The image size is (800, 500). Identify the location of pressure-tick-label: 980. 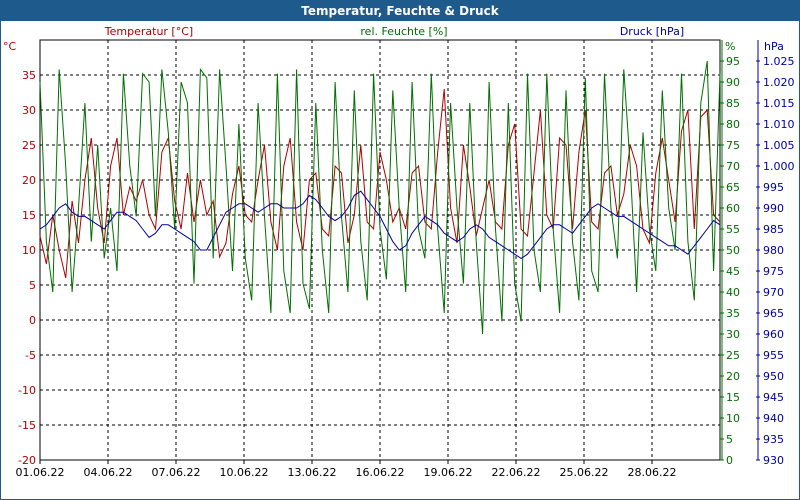
(773, 250).